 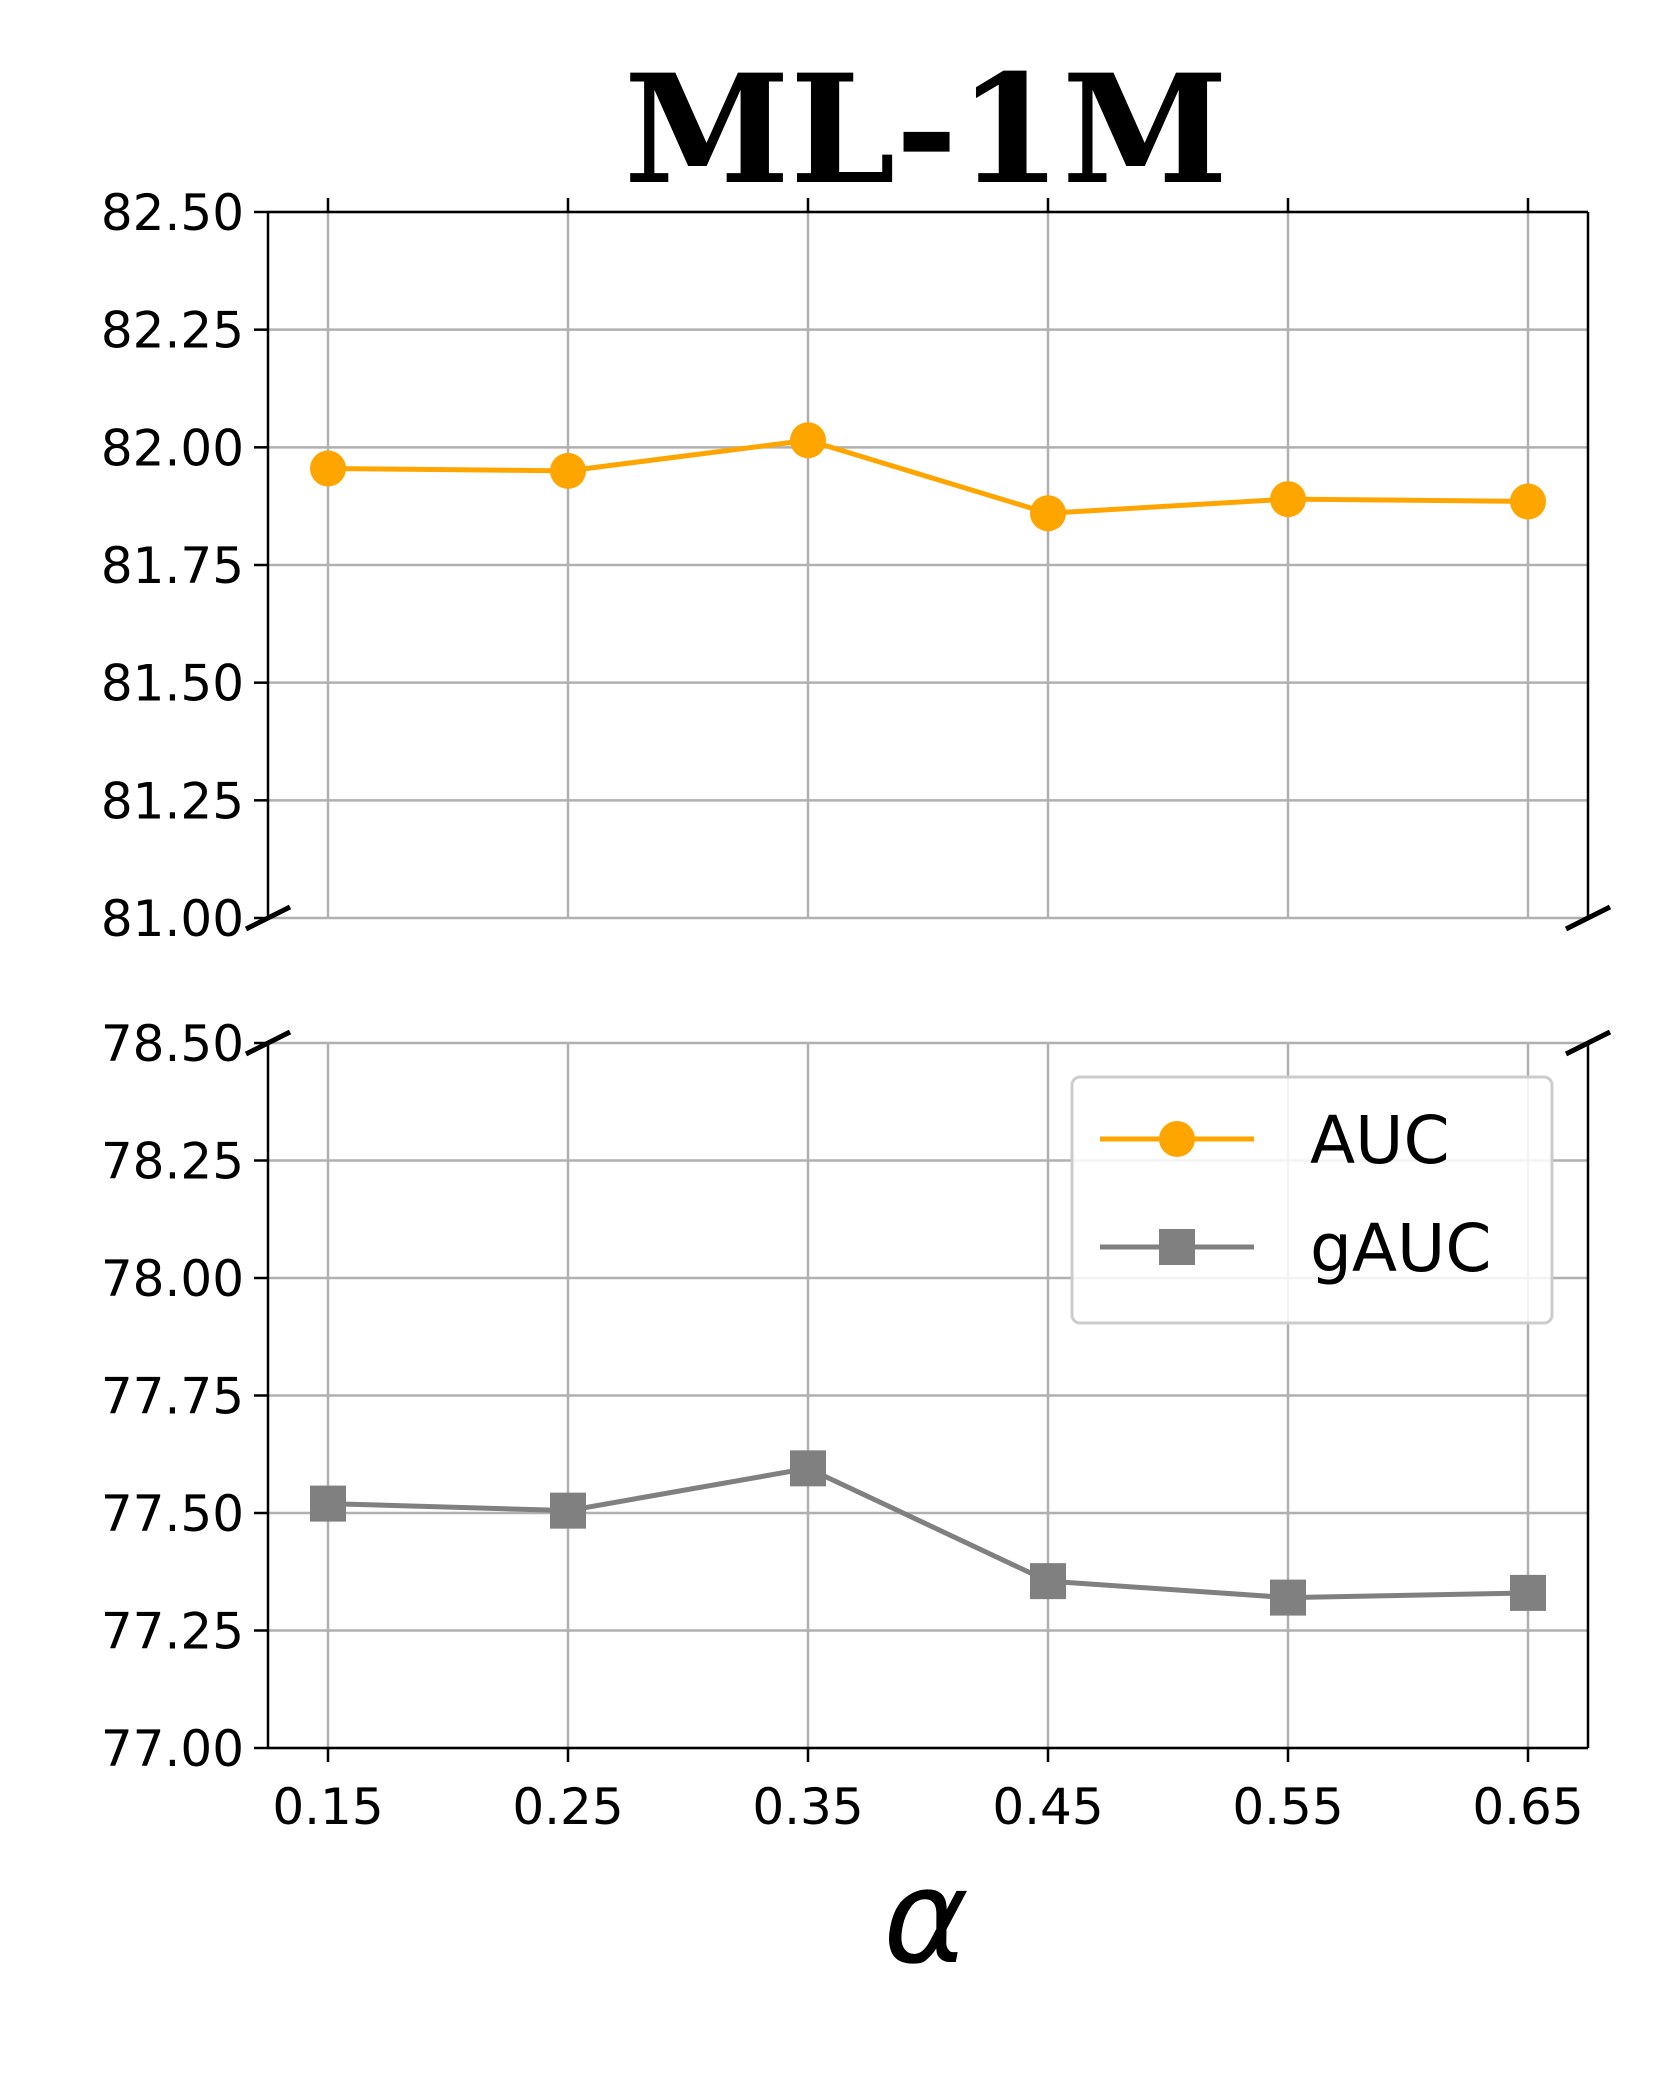 I want to click on series-auc, so click(x=928, y=477).